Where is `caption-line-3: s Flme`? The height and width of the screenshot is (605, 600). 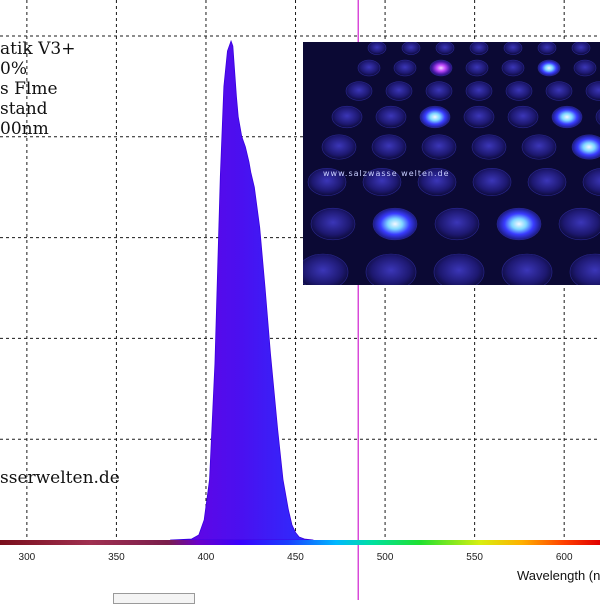
caption-line-3: s Flme is located at coordinates (29, 89).